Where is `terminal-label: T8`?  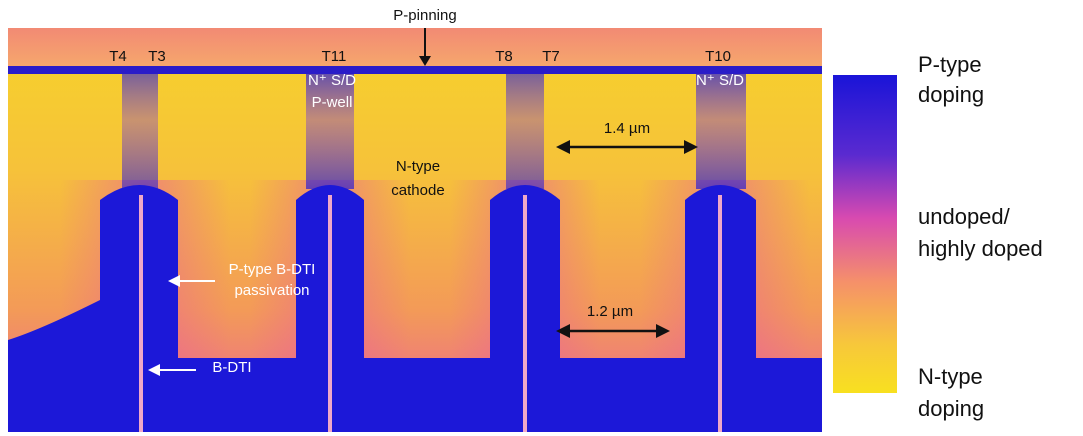
terminal-label: T8 is located at coordinates (504, 56).